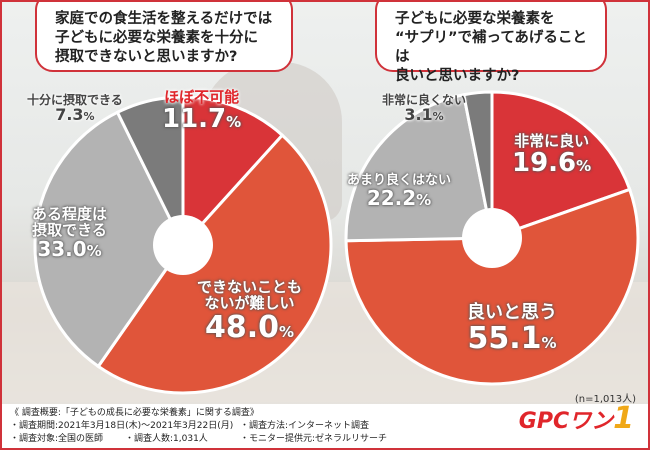 This screenshot has width=650, height=450. I want to click on label-r2: あまり良くはない 22.2%, so click(399, 191).